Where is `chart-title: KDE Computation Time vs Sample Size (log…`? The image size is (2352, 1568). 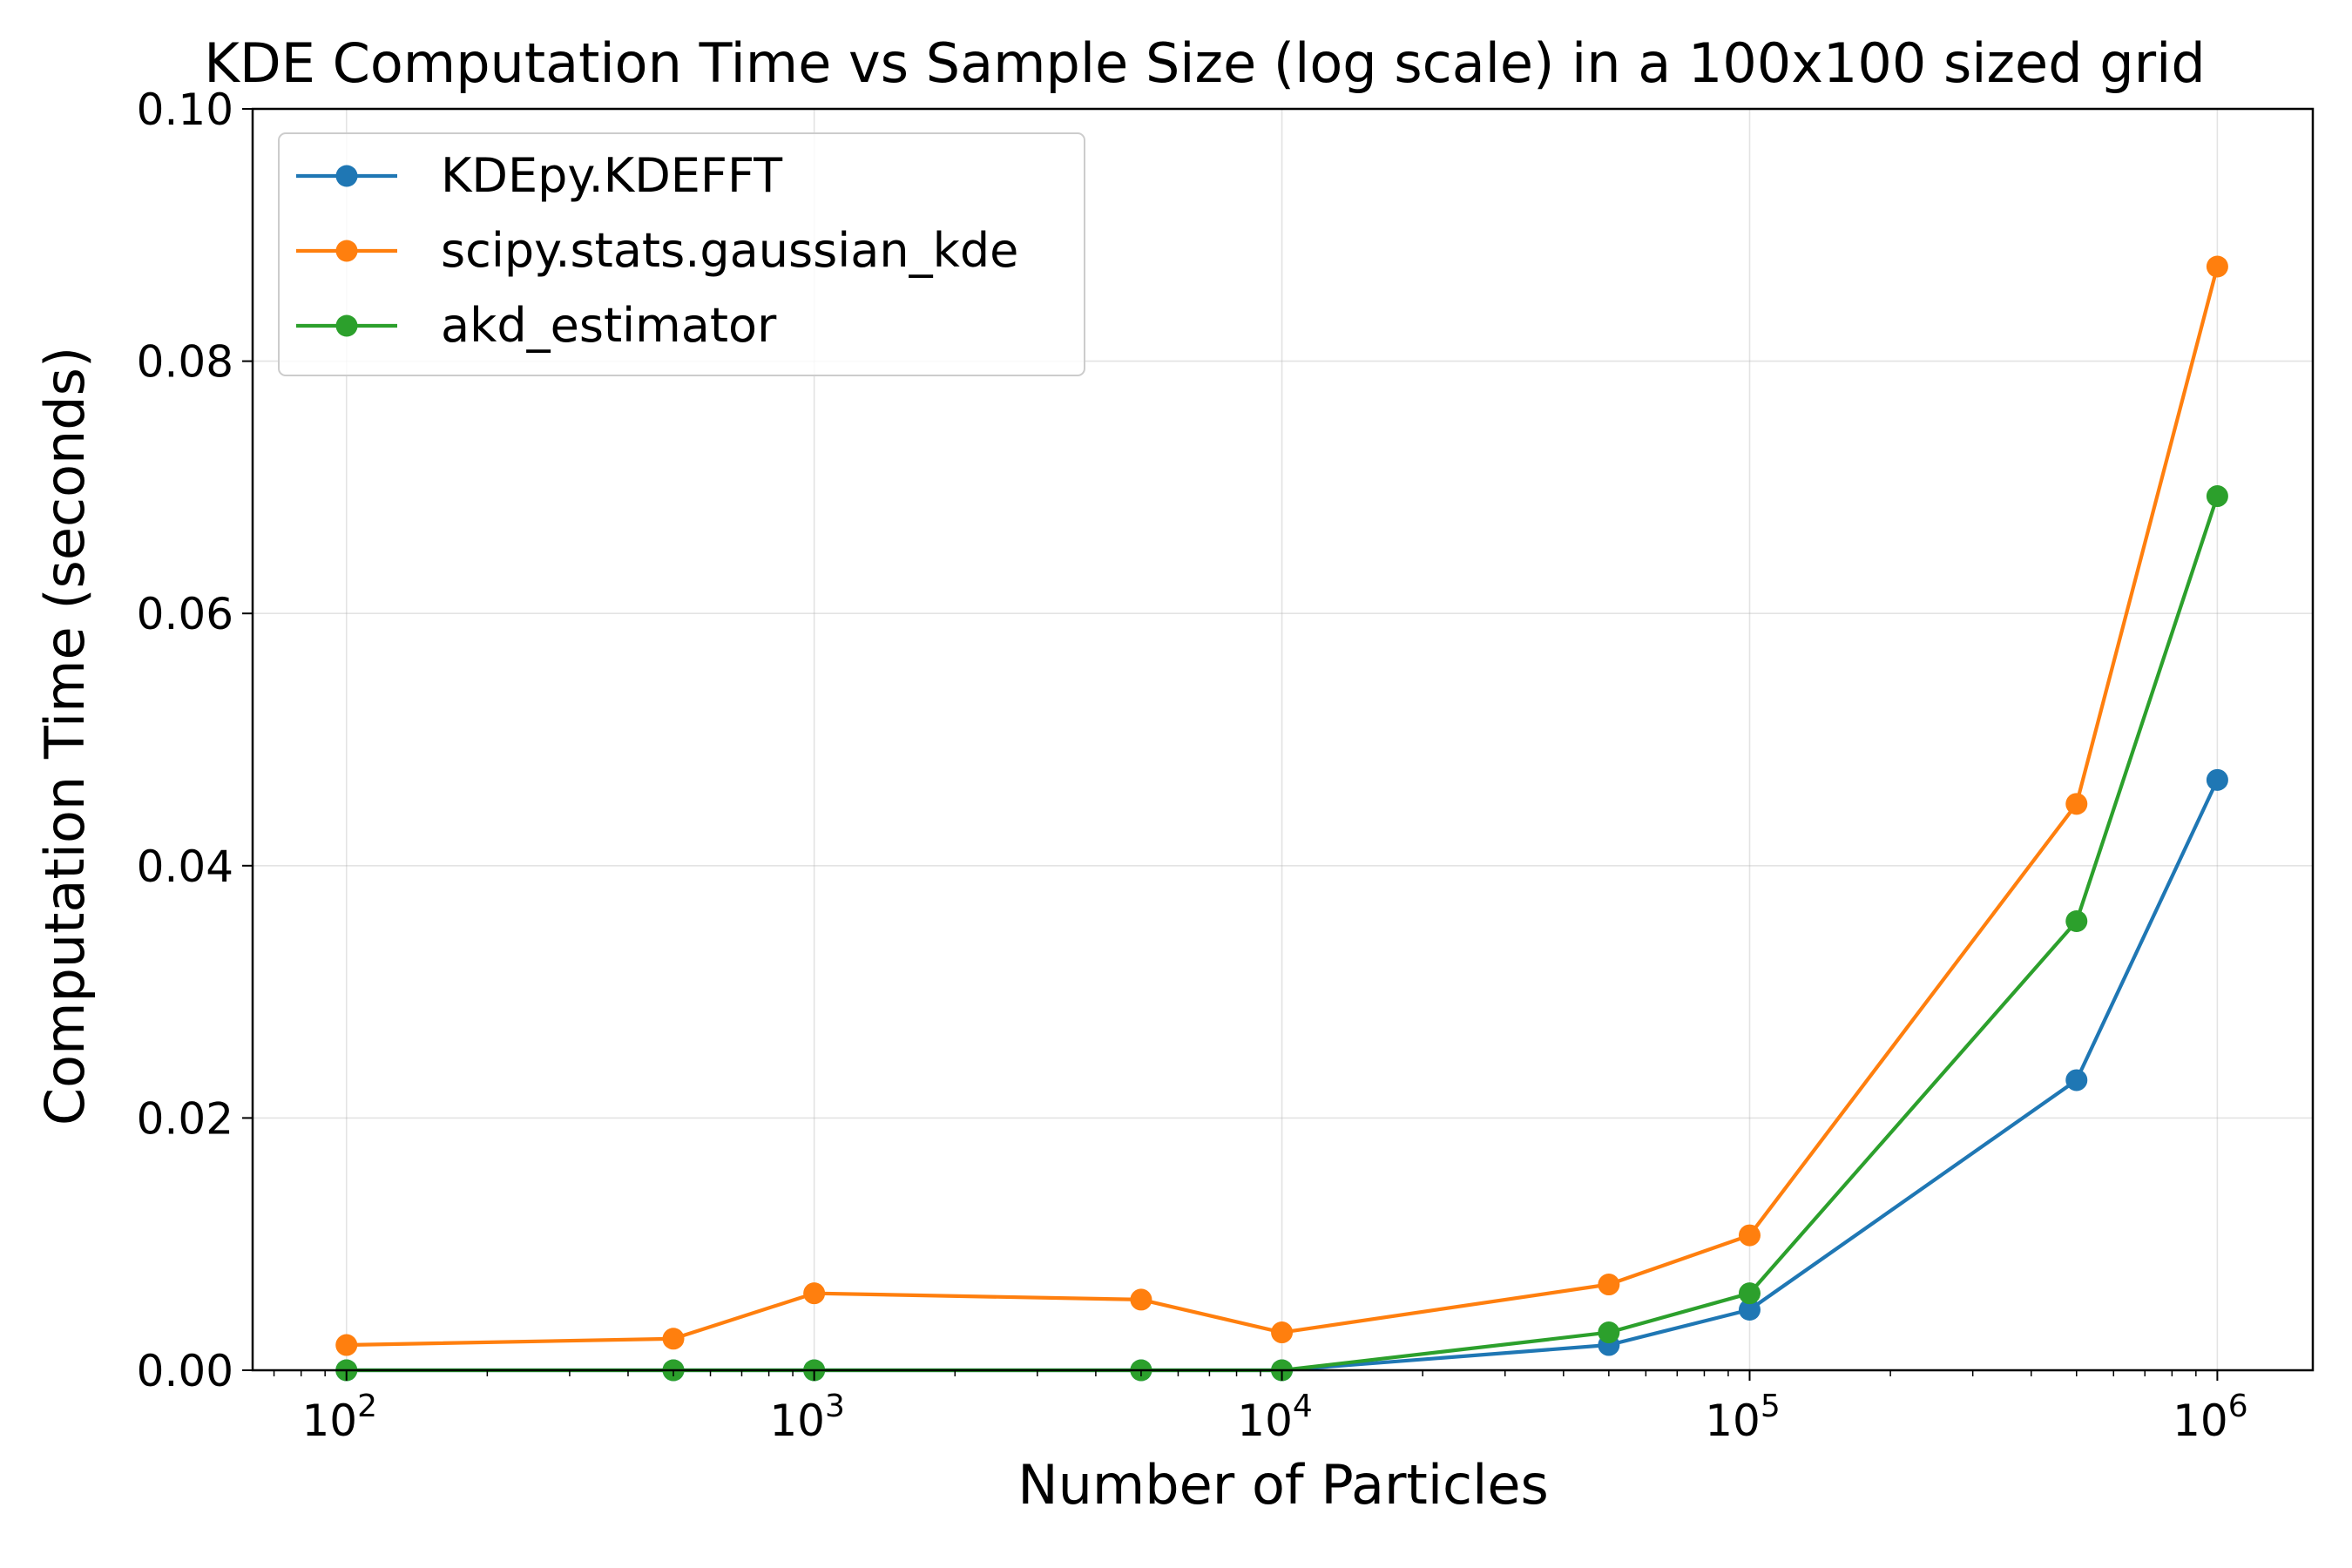 chart-title: KDE Computation Time vs Sample Size (log… is located at coordinates (1204, 63).